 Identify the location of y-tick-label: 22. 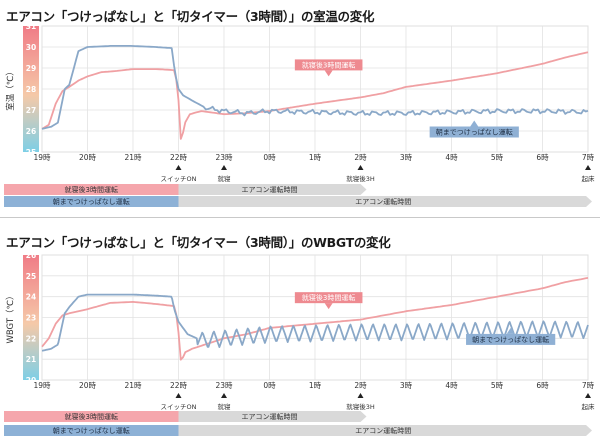
(31, 338).